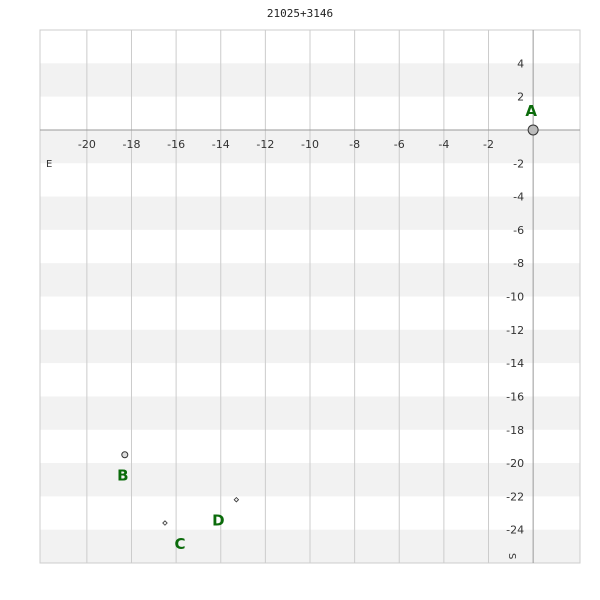 Image resolution: width=600 pixels, height=600 pixels. I want to click on y-tick-label: -2, so click(518, 163).